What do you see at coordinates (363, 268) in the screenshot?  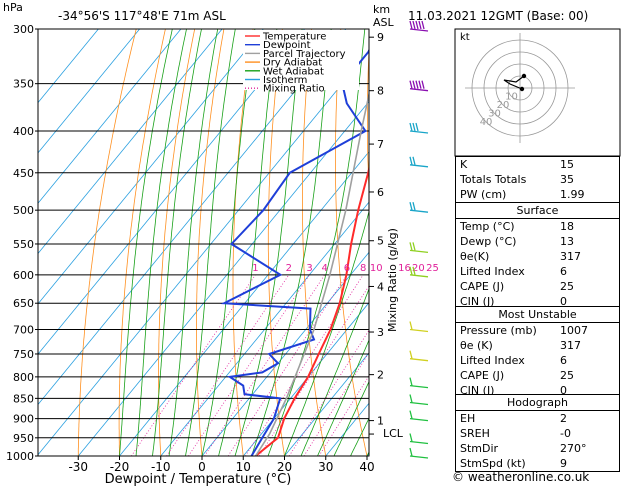 I see `mixing-ratio-label: 8` at bounding box center [363, 268].